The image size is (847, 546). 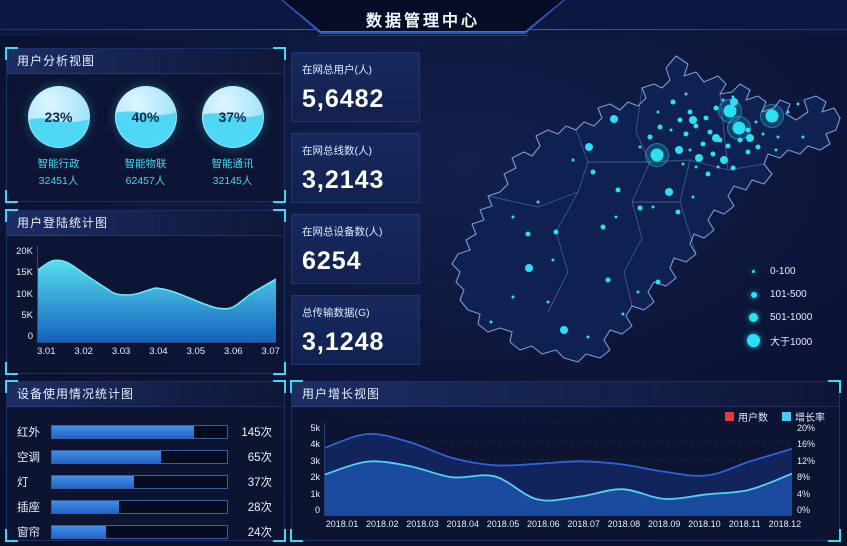 I want to click on gauge-label: 智能物联, so click(x=145, y=164).